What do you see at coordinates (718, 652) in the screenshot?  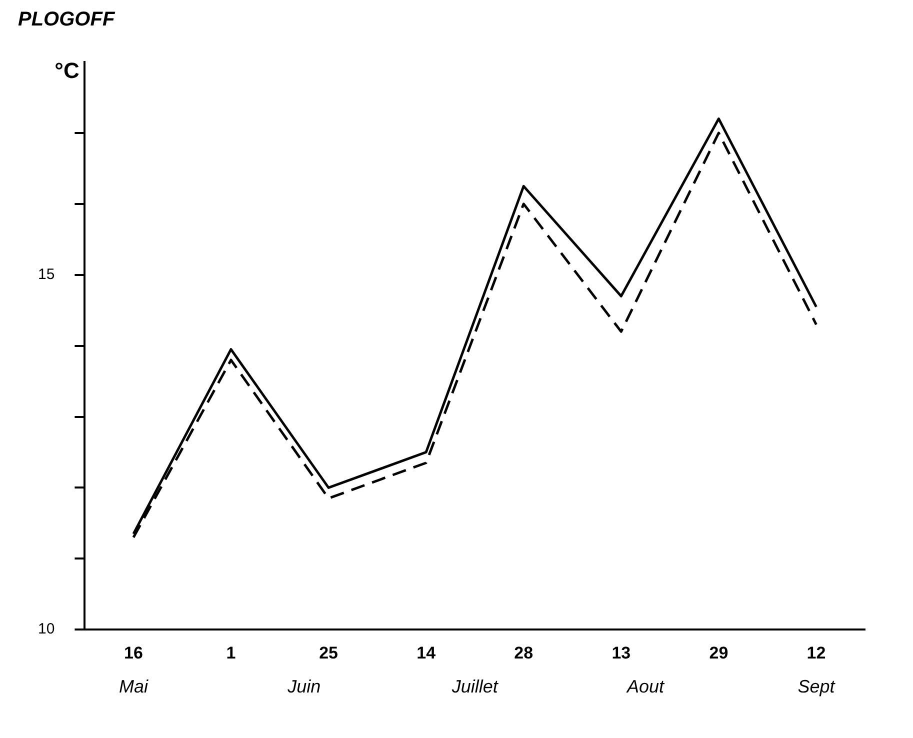 I see `x-tick-label: 29` at bounding box center [718, 652].